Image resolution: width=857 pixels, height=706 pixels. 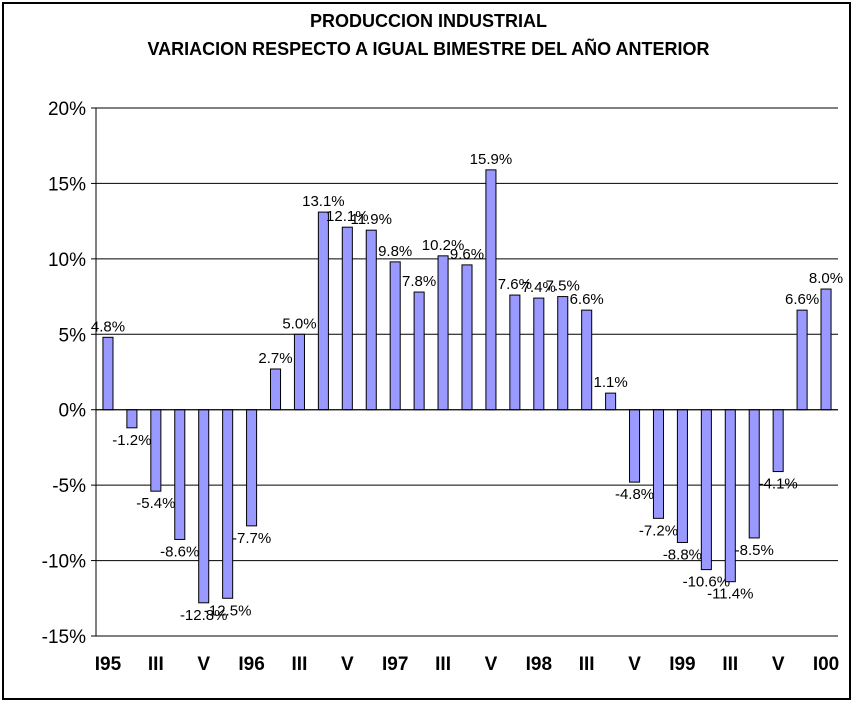 I want to click on data-label: 13.1%, so click(x=323, y=201).